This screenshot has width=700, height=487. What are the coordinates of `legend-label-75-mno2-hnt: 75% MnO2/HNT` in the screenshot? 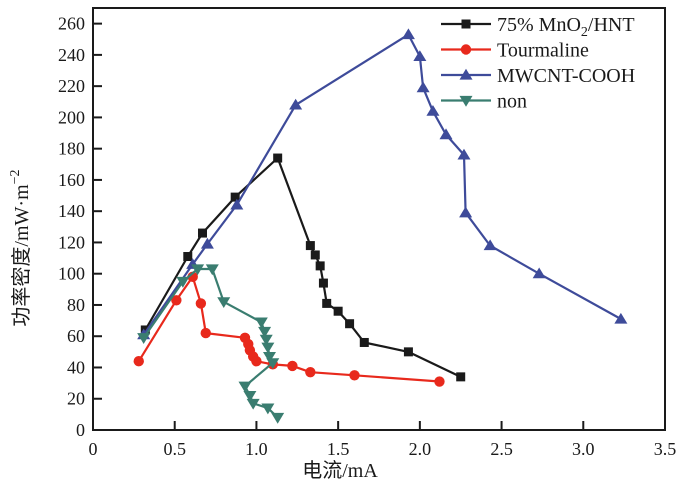 It's located at (566, 27).